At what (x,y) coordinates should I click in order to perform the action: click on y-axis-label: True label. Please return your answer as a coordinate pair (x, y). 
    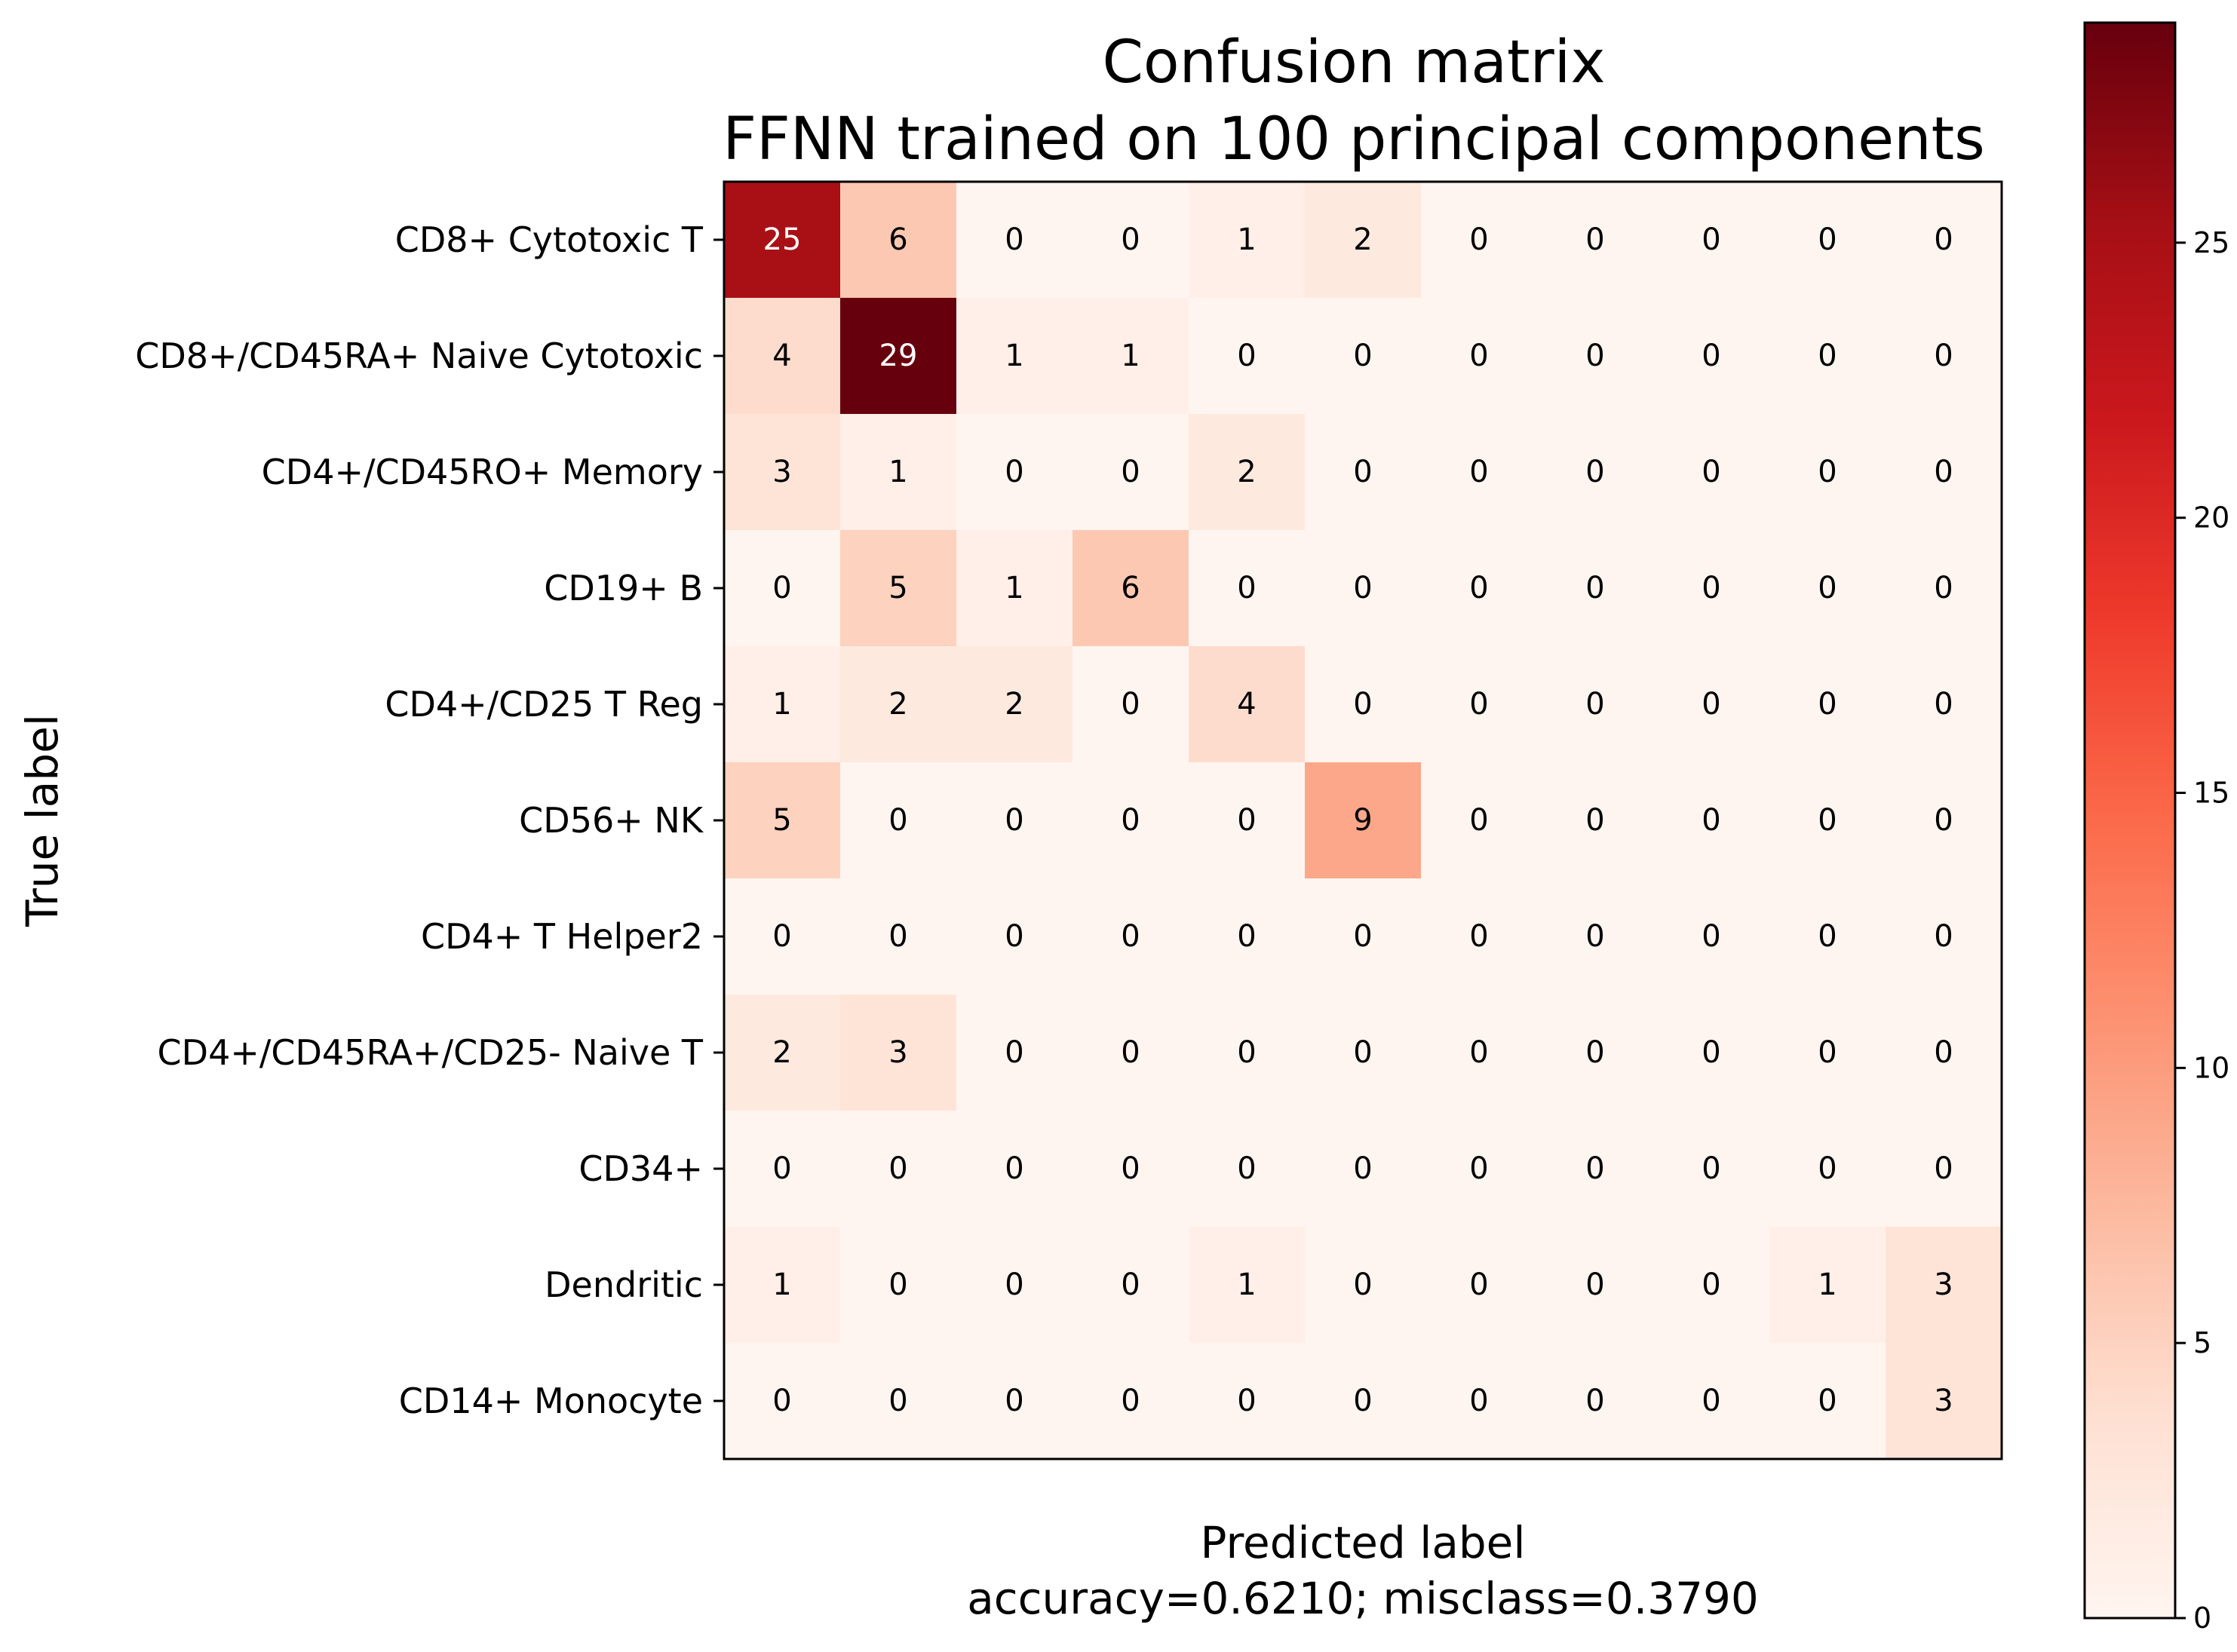
    Looking at the image, I should click on (43, 821).